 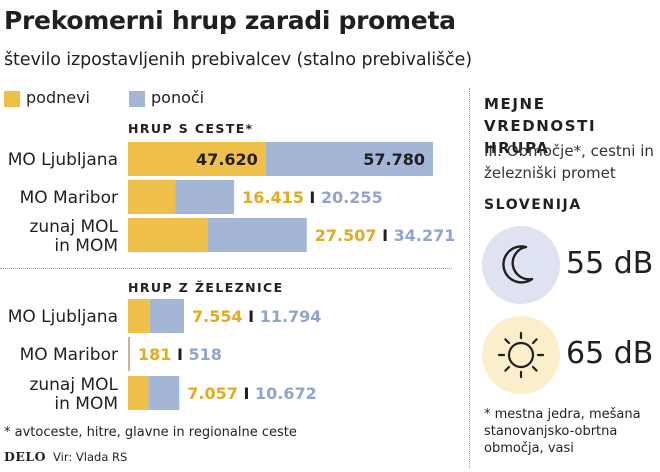 I want to click on value-label-day: 47.620, so click(x=227, y=159).